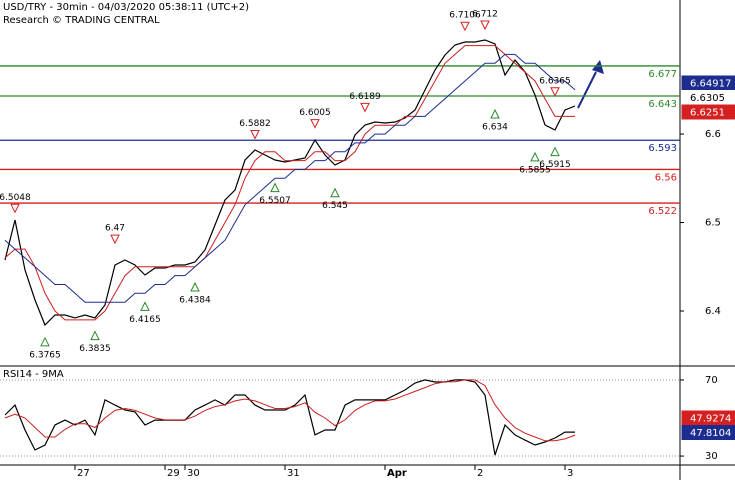 Image resolution: width=735 pixels, height=480 pixels. I want to click on high-label: 6.47, so click(115, 229).